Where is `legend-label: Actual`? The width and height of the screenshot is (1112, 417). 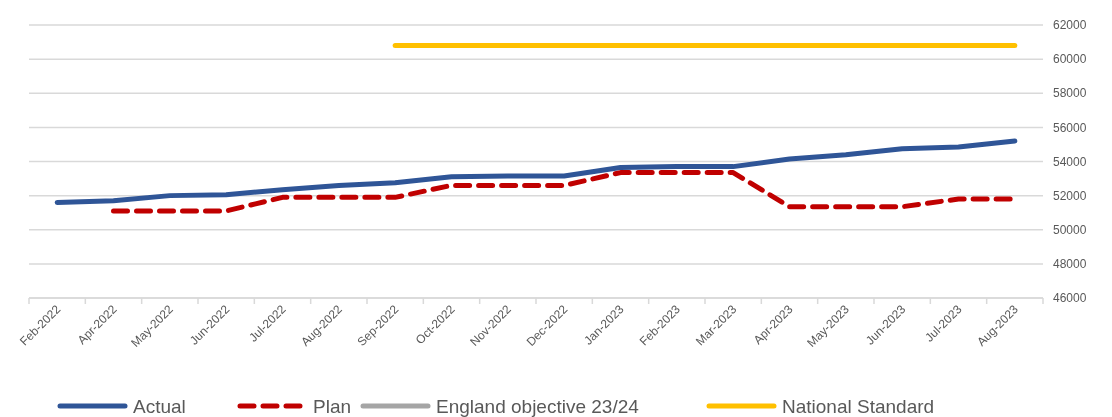
legend-label: Actual is located at coordinates (159, 406).